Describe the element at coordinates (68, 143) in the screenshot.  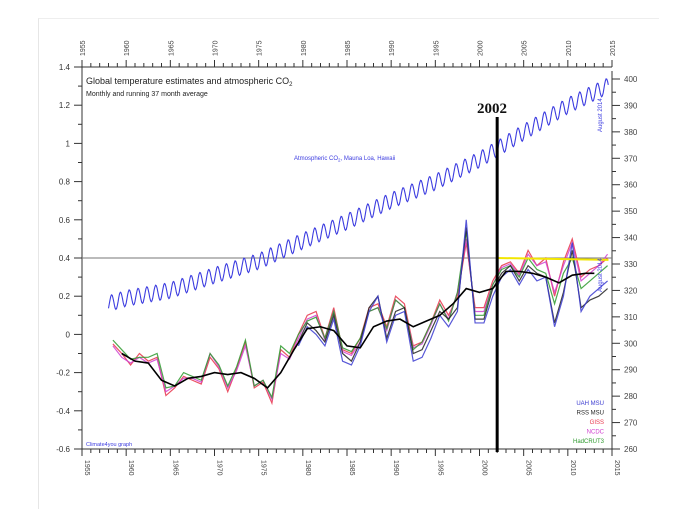
I see `y-left-tick-label: 1` at that location.